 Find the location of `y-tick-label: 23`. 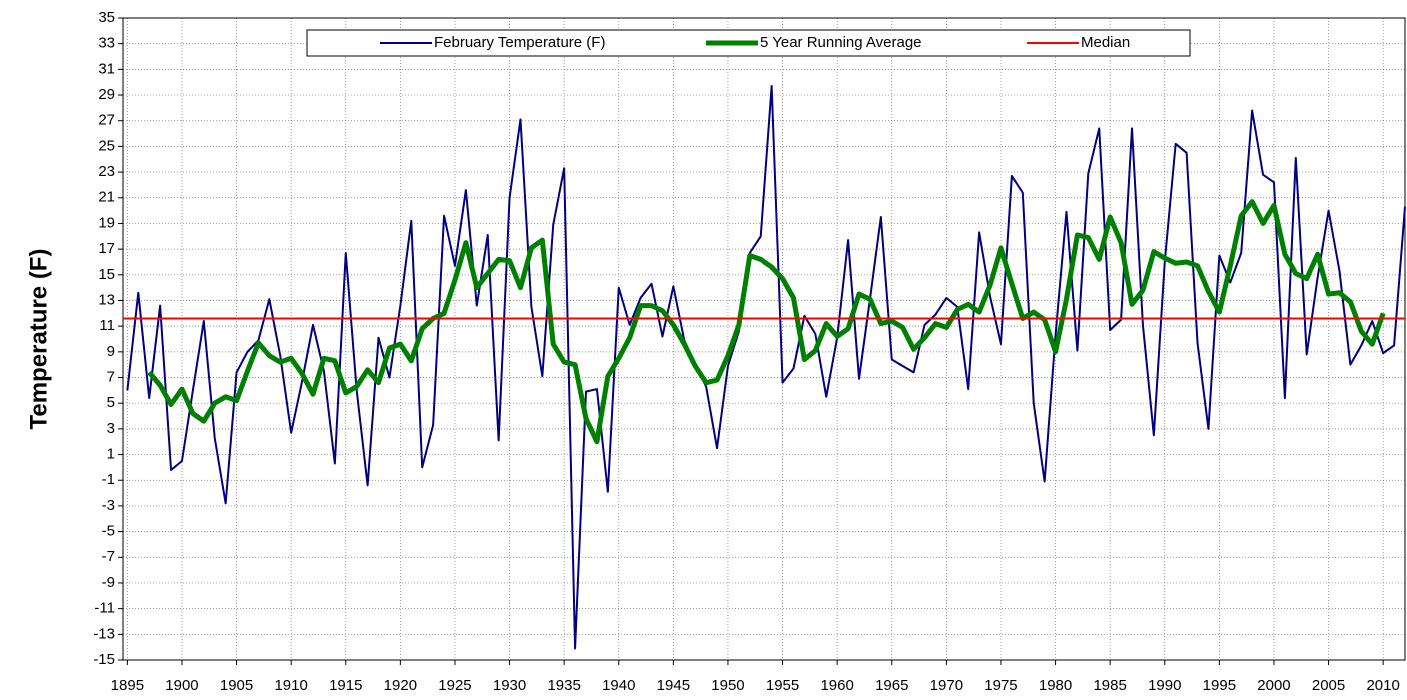

y-tick-label: 23 is located at coordinates (106, 171).